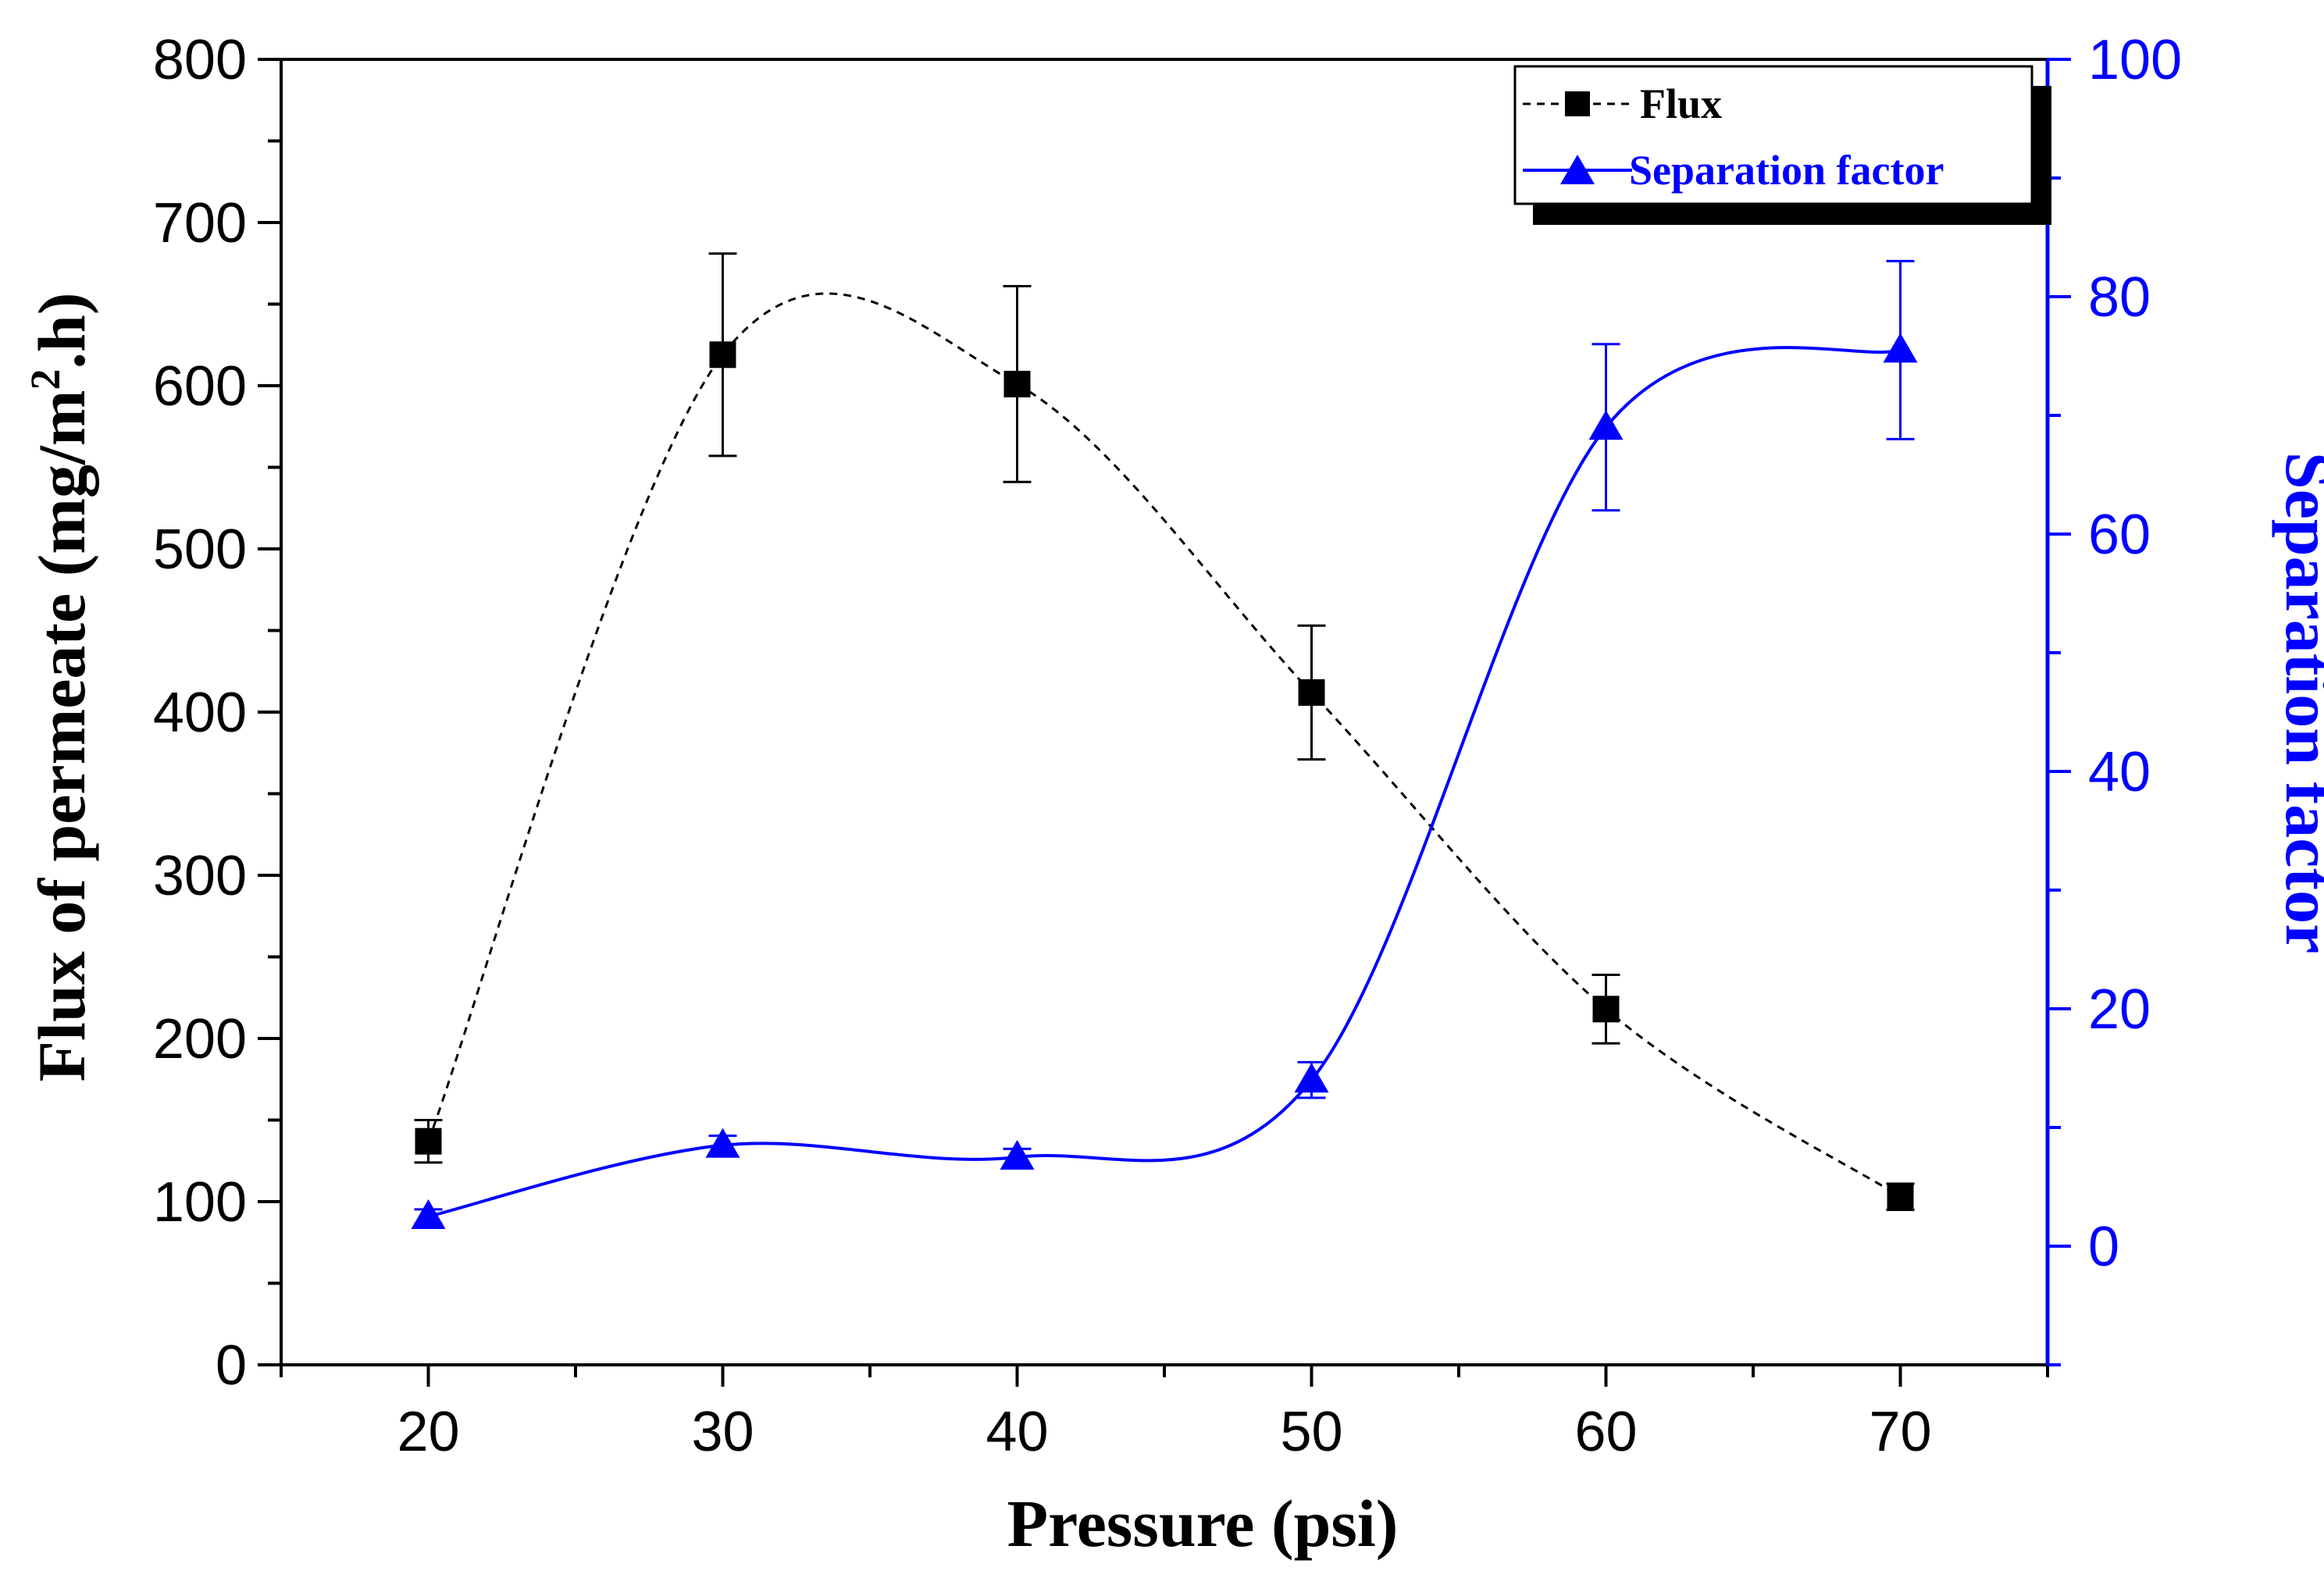  I want to click on left-axis-title: Flux of permeate (mg/m2.h), so click(60, 687).